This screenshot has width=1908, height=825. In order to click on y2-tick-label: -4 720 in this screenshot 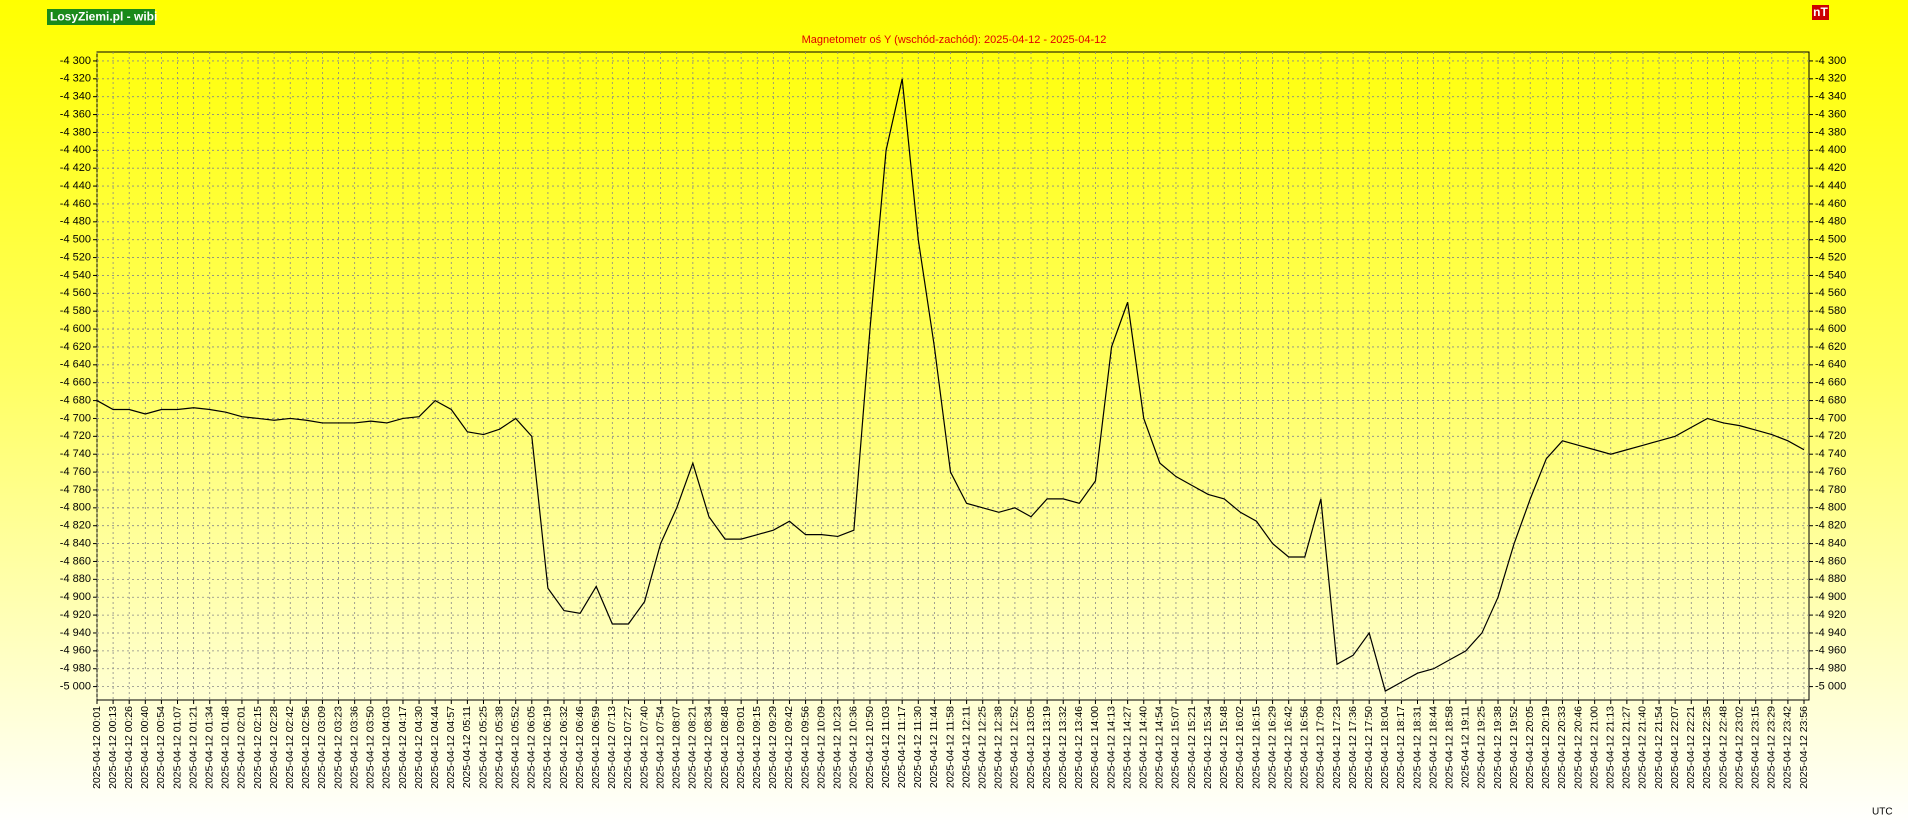, I will do `click(1830, 436)`.